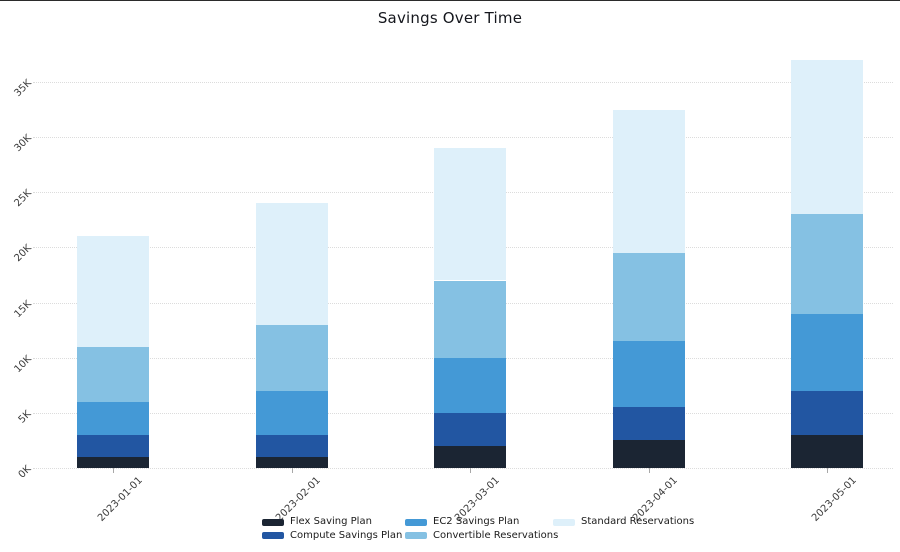 This screenshot has height=552, width=900. I want to click on y-axis-tick-label: 25K, so click(23, 199).